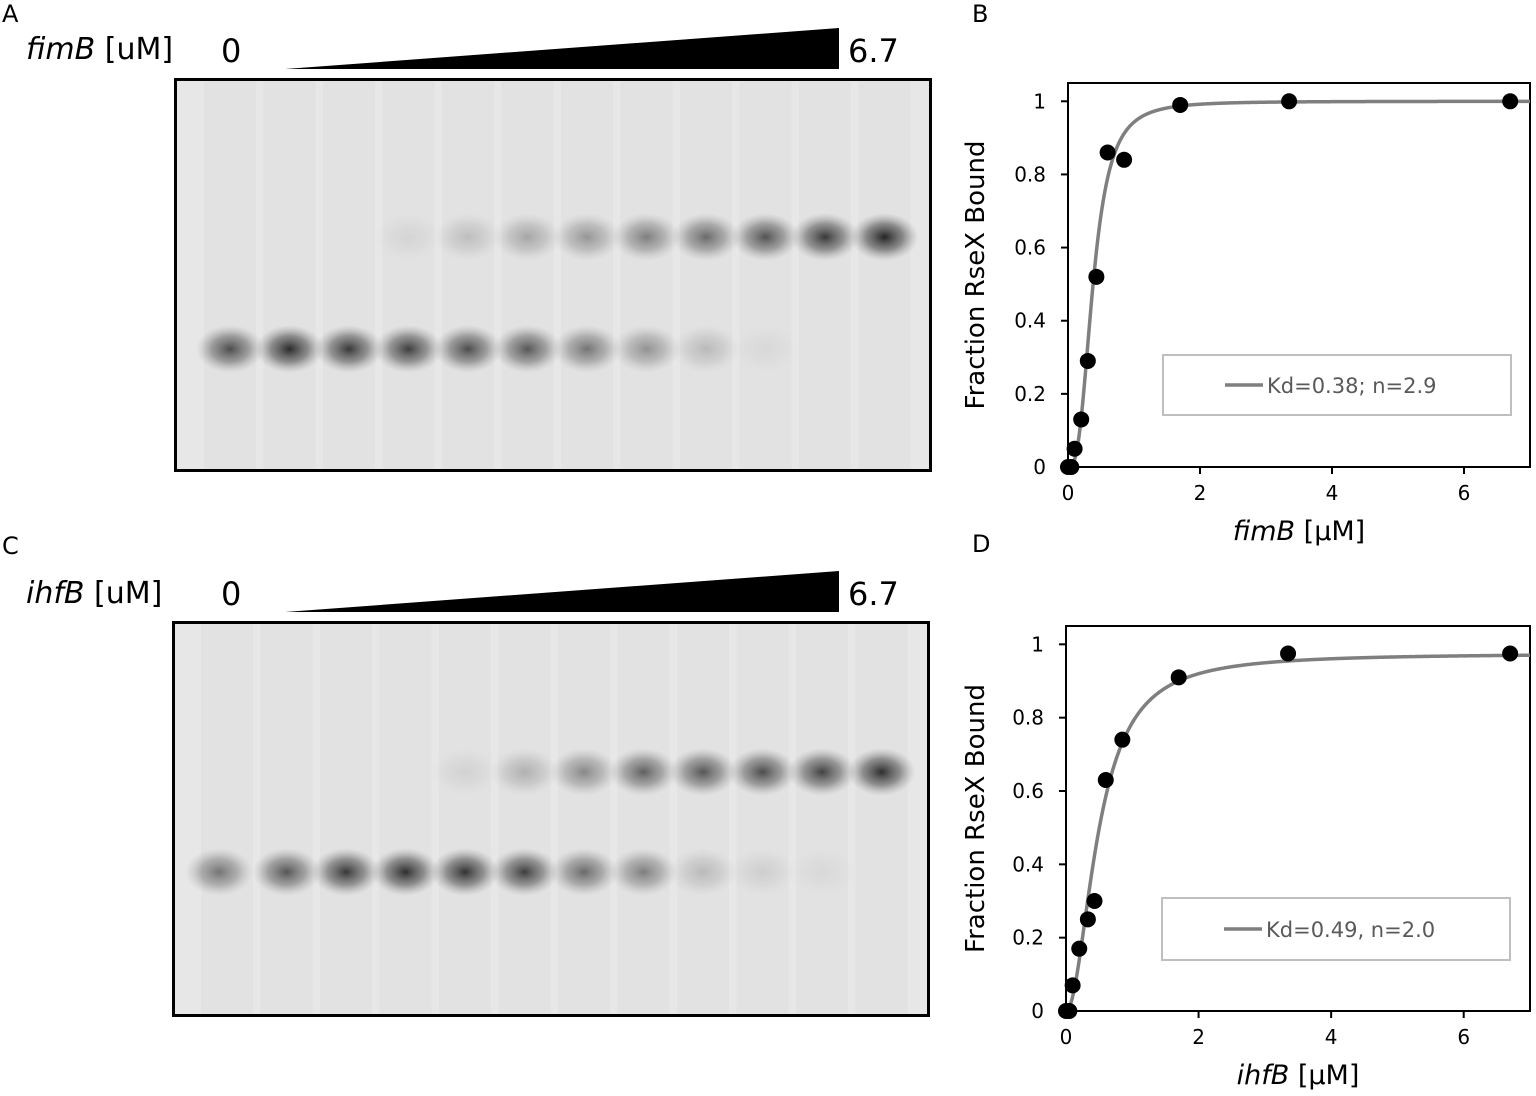 The width and height of the screenshot is (1536, 1096). I want to click on chart-0-x-tick-label: 0, so click(1068, 493).